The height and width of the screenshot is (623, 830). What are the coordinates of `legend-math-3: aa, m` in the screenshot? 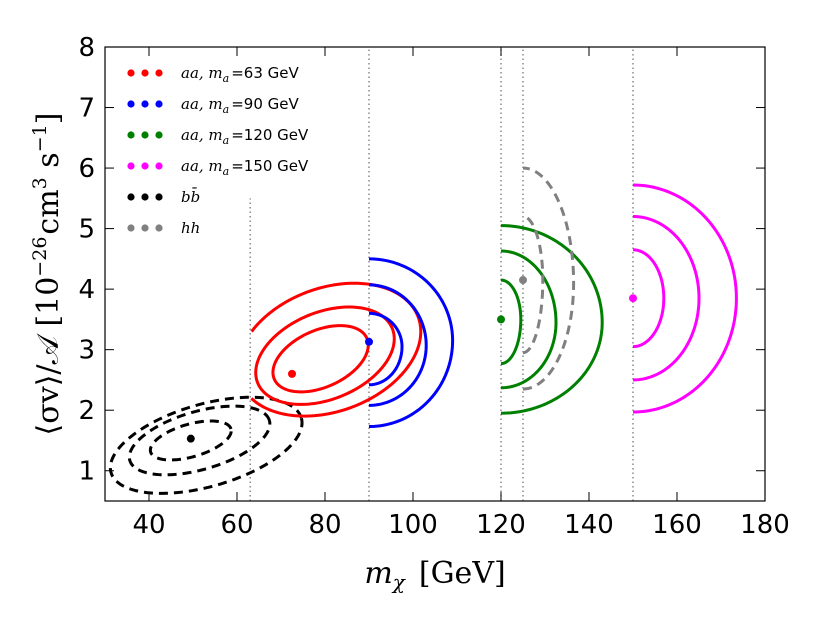 It's located at (202, 135).